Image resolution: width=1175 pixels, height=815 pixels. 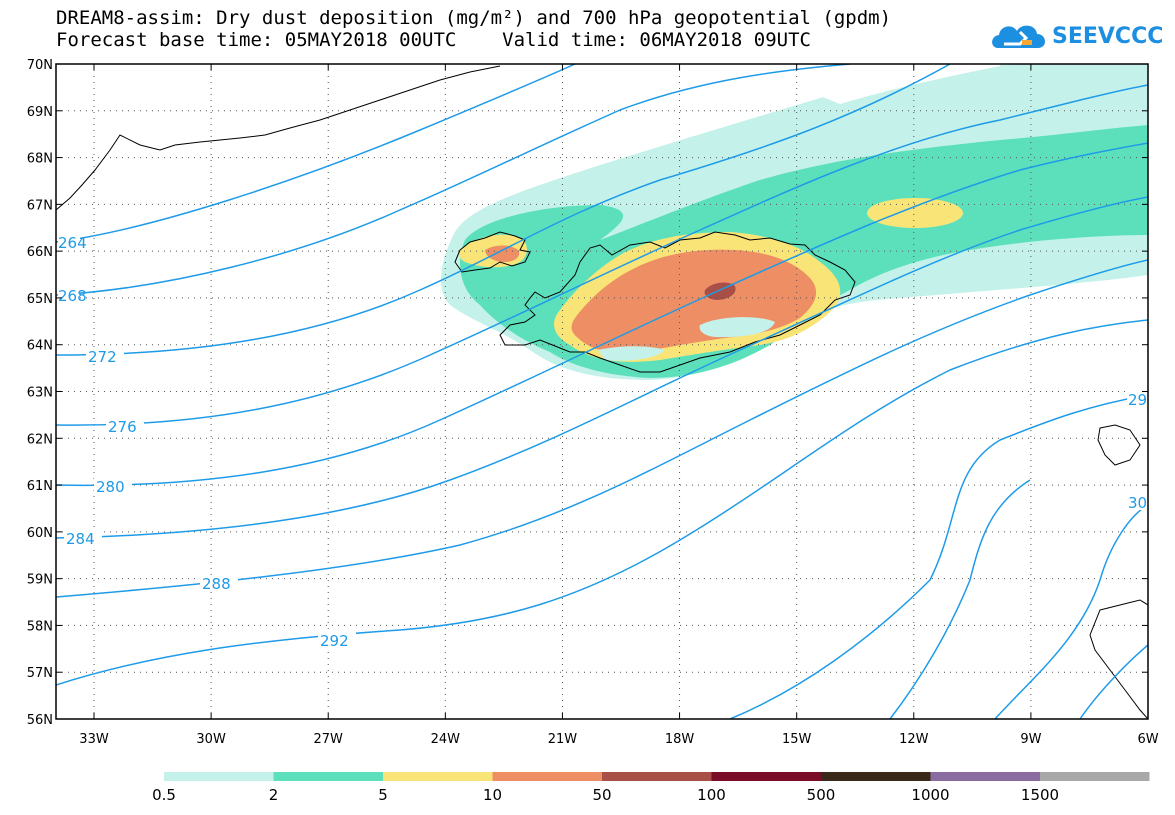 What do you see at coordinates (40, 159) in the screenshot?
I see `lat-label: 68N` at bounding box center [40, 159].